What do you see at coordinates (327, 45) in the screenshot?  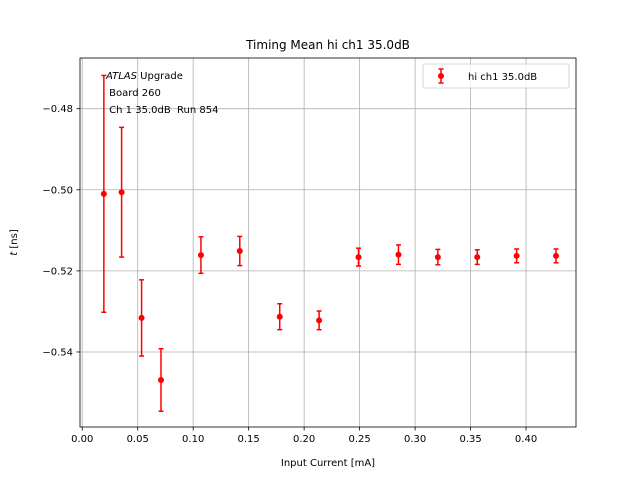 I see `chart-title: Timing Mean hi ch1 35.0dB` at bounding box center [327, 45].